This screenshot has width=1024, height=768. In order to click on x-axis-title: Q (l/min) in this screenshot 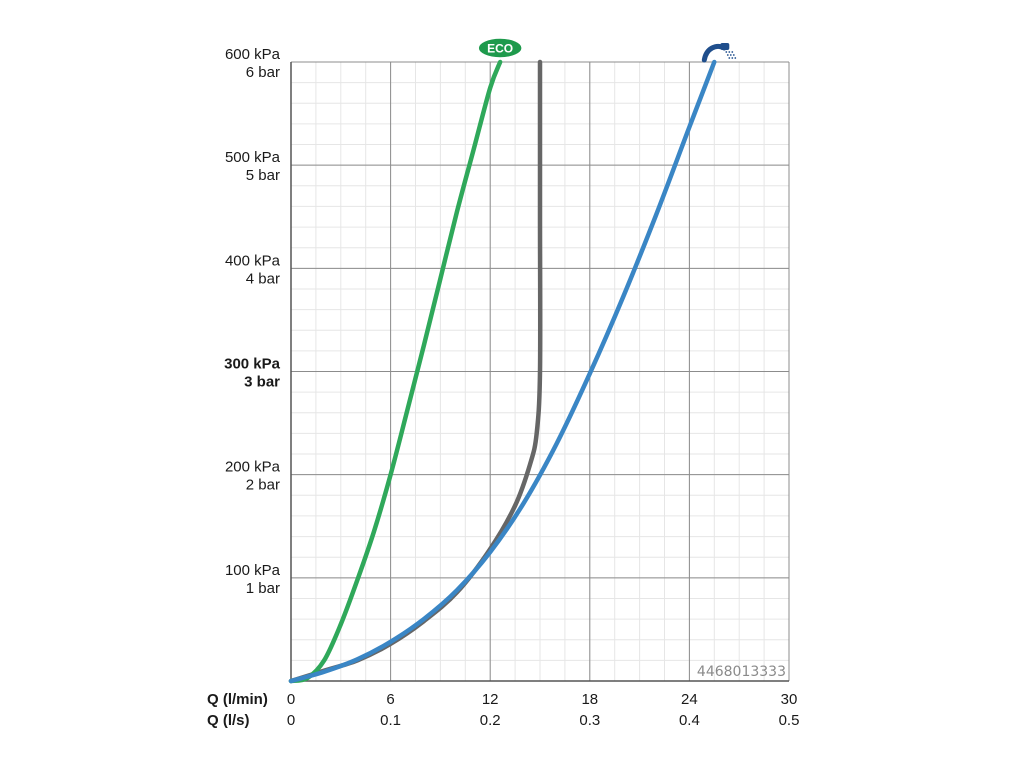, I will do `click(237, 699)`.